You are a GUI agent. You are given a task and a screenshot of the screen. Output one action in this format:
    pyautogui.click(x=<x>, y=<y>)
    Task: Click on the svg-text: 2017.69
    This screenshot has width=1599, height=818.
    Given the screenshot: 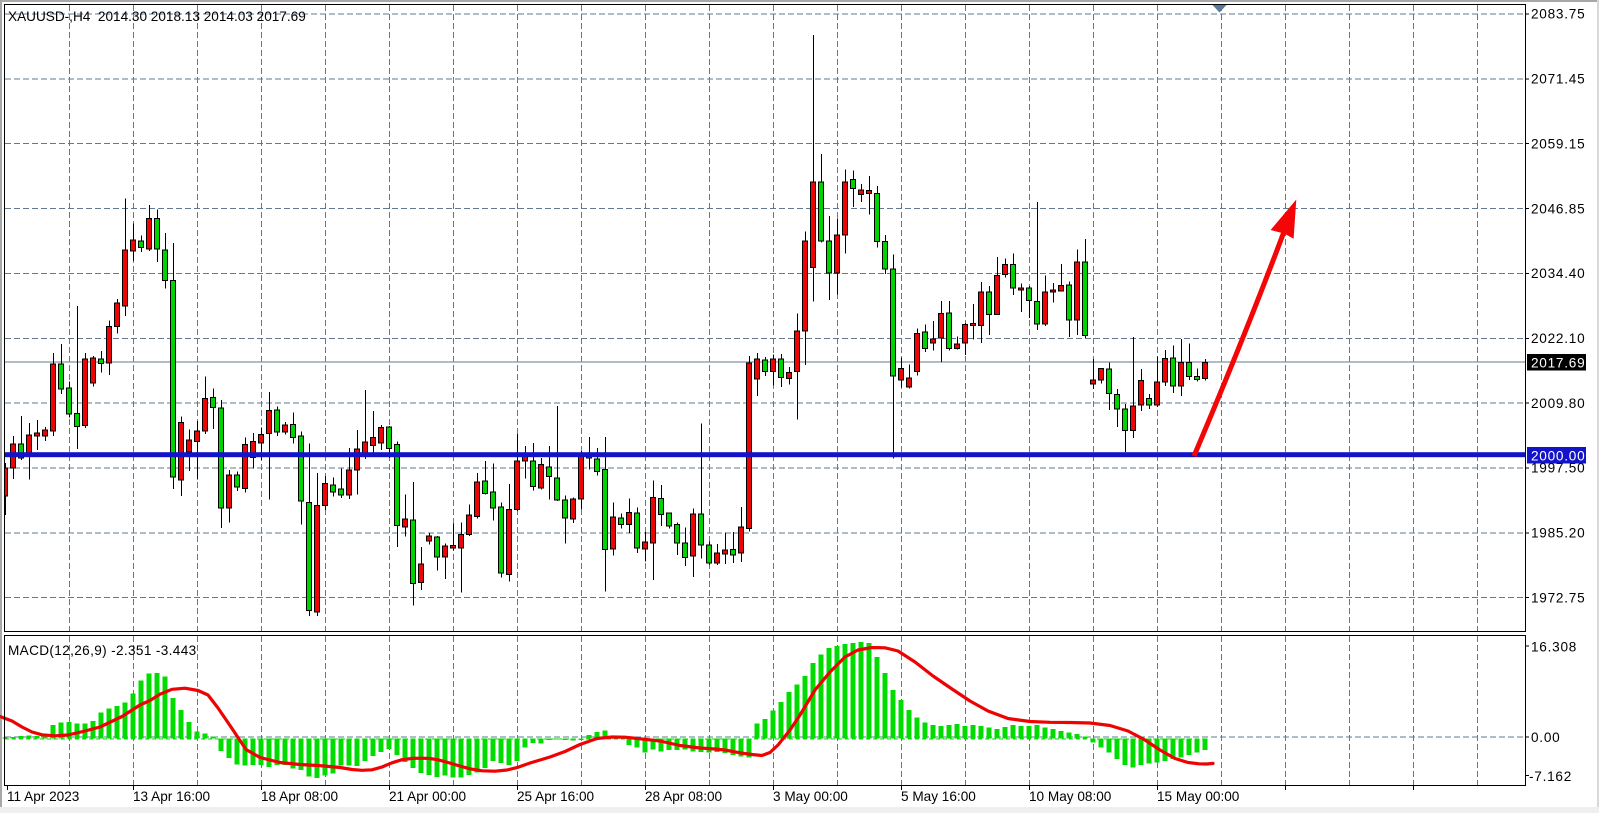 What is the action you would take?
    pyautogui.click(x=1558, y=362)
    